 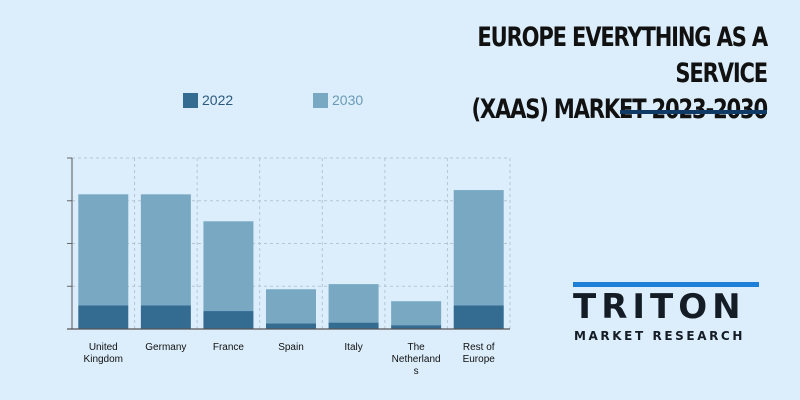 What do you see at coordinates (190, 100) in the screenshot?
I see `legend-swatch-2022` at bounding box center [190, 100].